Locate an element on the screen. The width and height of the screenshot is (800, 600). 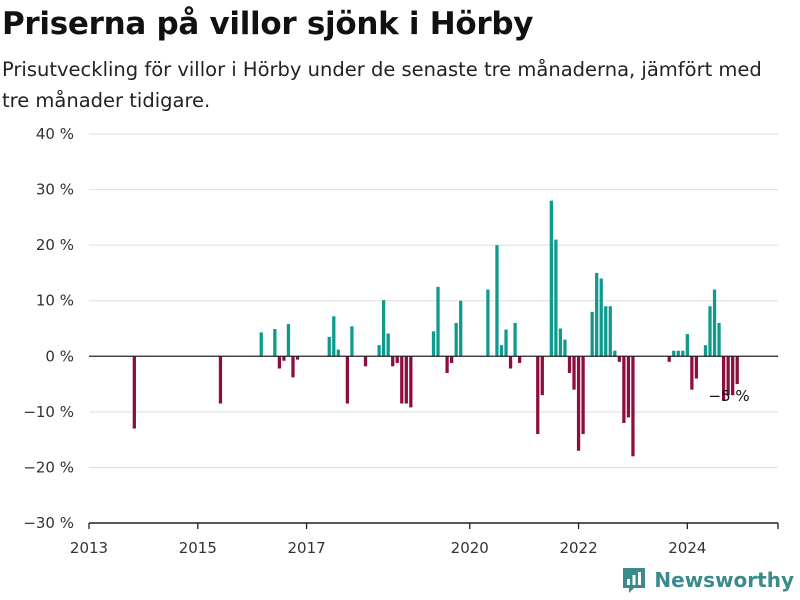
y-tick-label: 40 % is located at coordinates (55, 134).